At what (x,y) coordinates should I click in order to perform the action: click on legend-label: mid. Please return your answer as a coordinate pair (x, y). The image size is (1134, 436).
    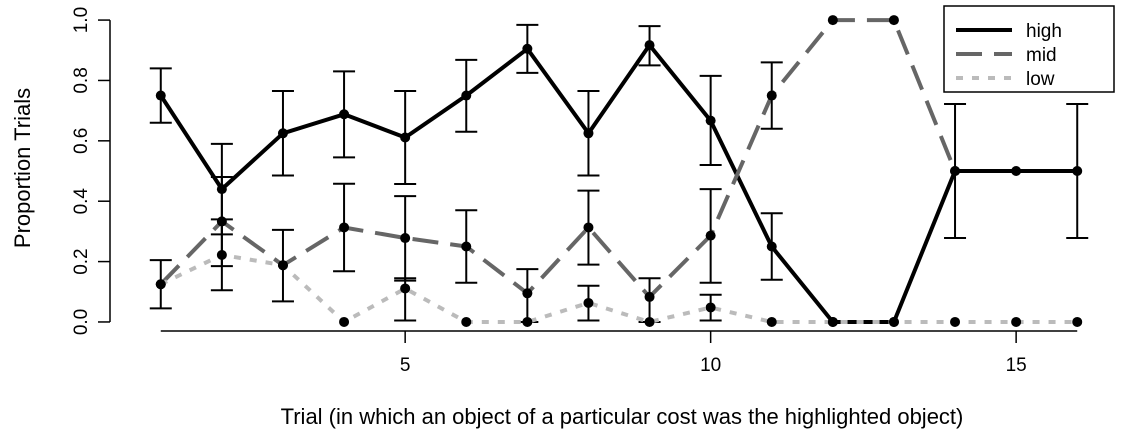
    Looking at the image, I should click on (1041, 55).